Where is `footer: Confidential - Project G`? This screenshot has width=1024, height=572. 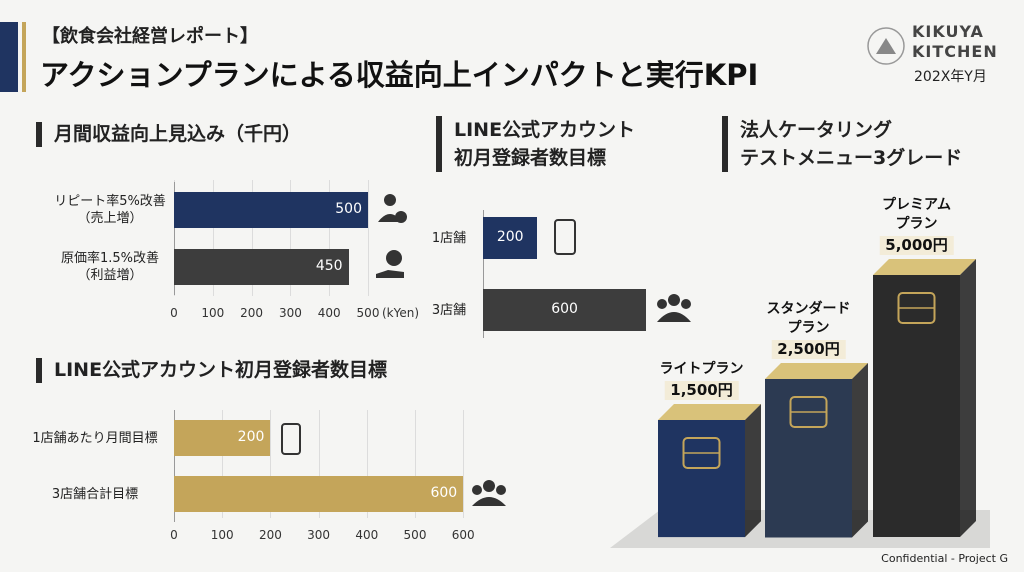 footer: Confidential - Project G is located at coordinates (944, 558).